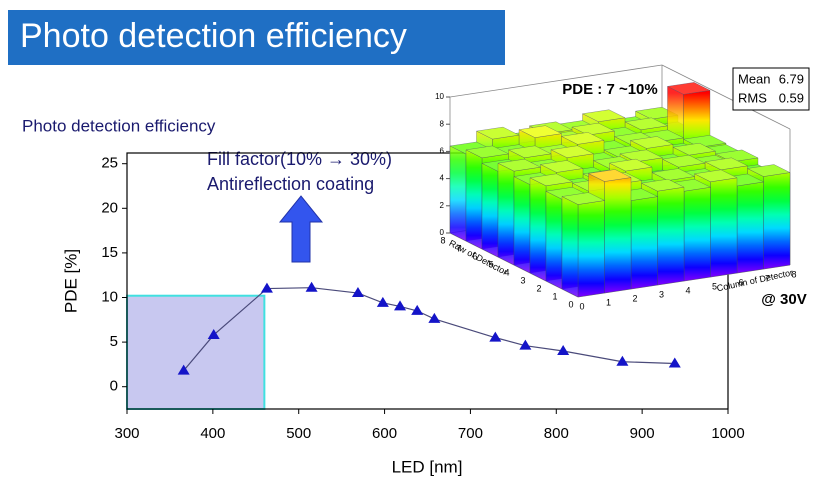  Describe the element at coordinates (608, 302) in the screenshot. I see `column-tick-label: 1` at that location.